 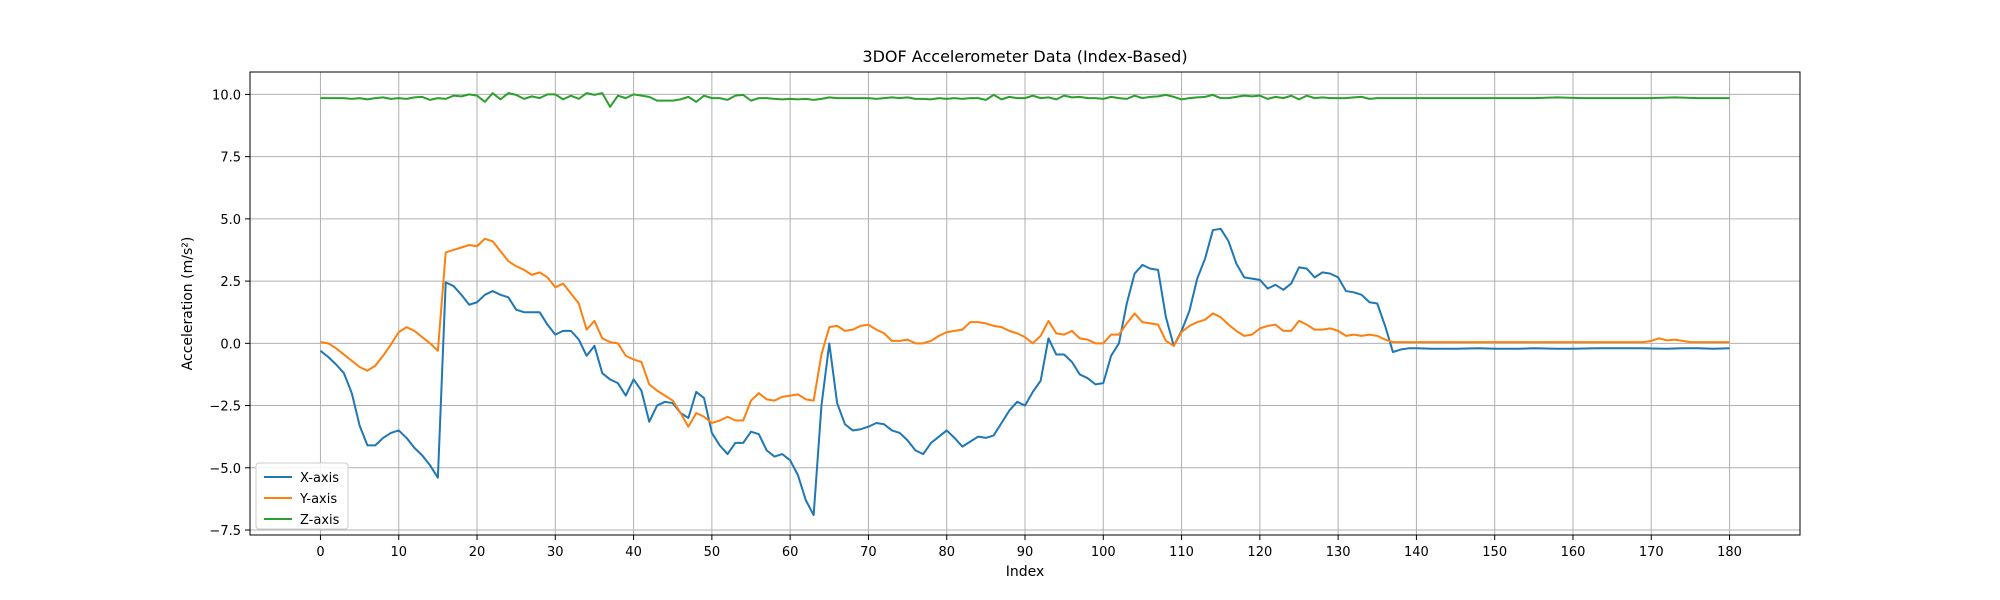 What do you see at coordinates (318, 499) in the screenshot?
I see `legend-label: Y-axis` at bounding box center [318, 499].